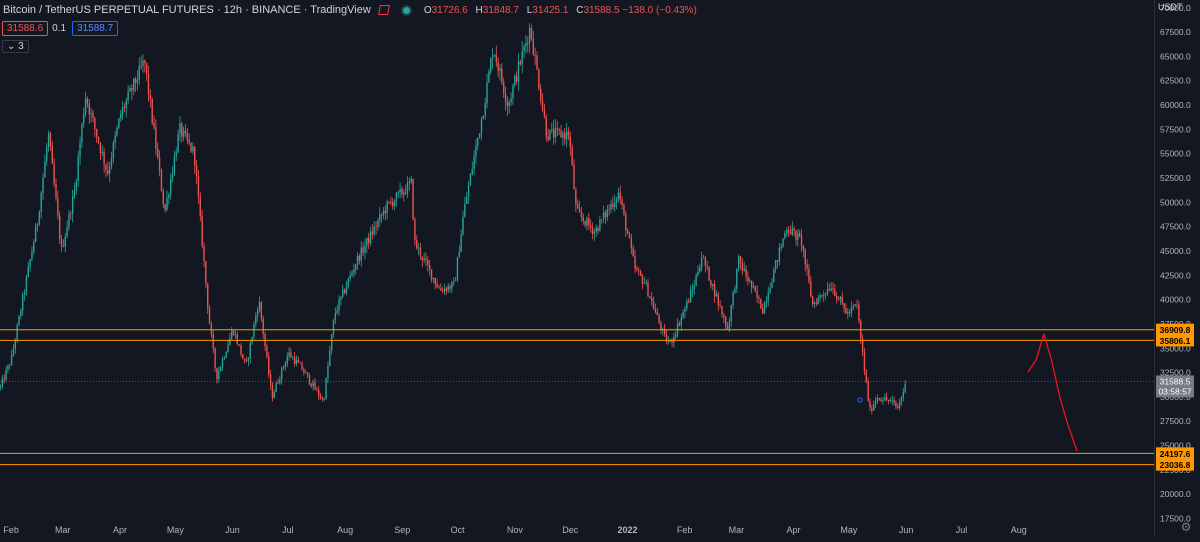  I want to click on buy-button: 31588.7, so click(95, 28).